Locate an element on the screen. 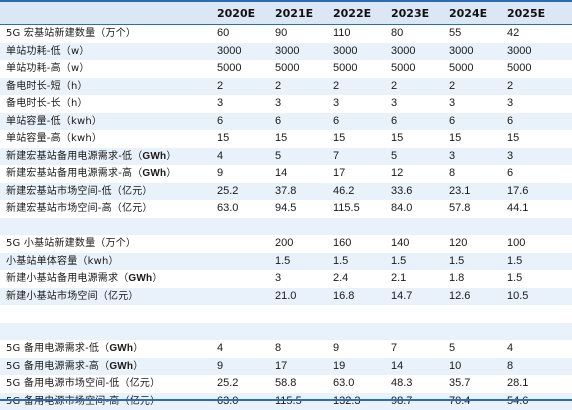 This screenshot has height=410, width=572. table-cell: 200 is located at coordinates (284, 244).